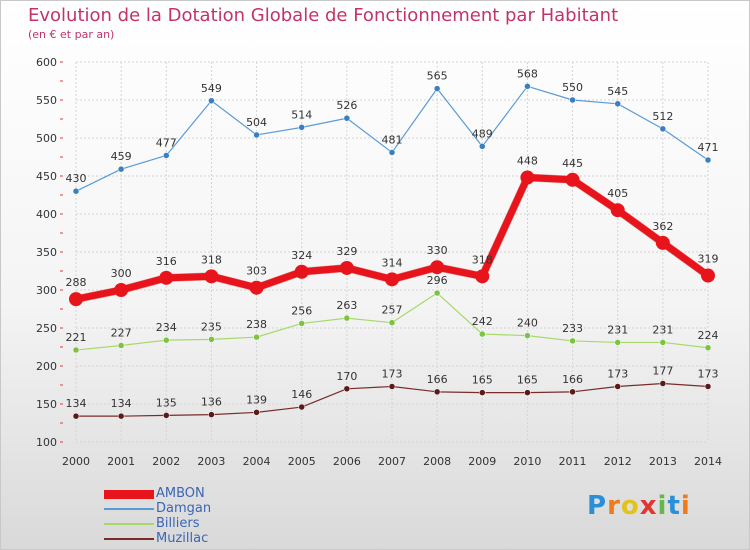 This screenshot has height=550, width=750. I want to click on y-tick-label: 200, so click(46, 366).